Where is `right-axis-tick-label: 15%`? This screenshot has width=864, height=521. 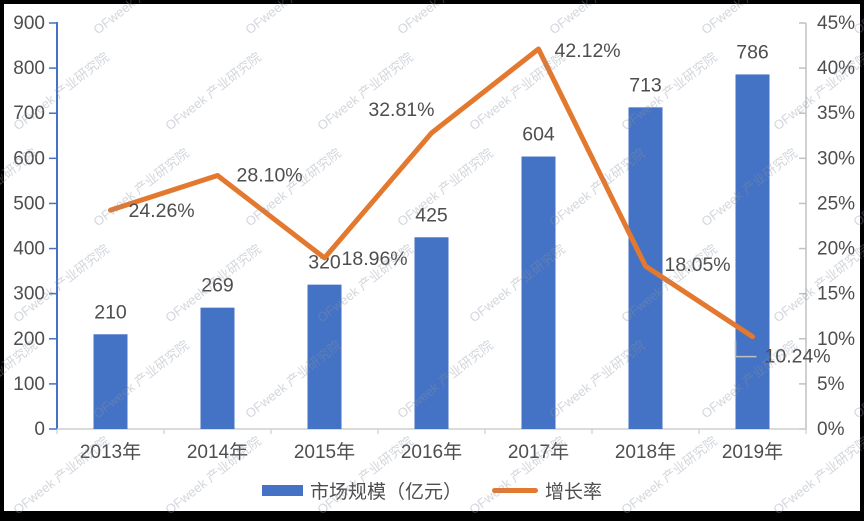 right-axis-tick-label: 15% is located at coordinates (836, 294).